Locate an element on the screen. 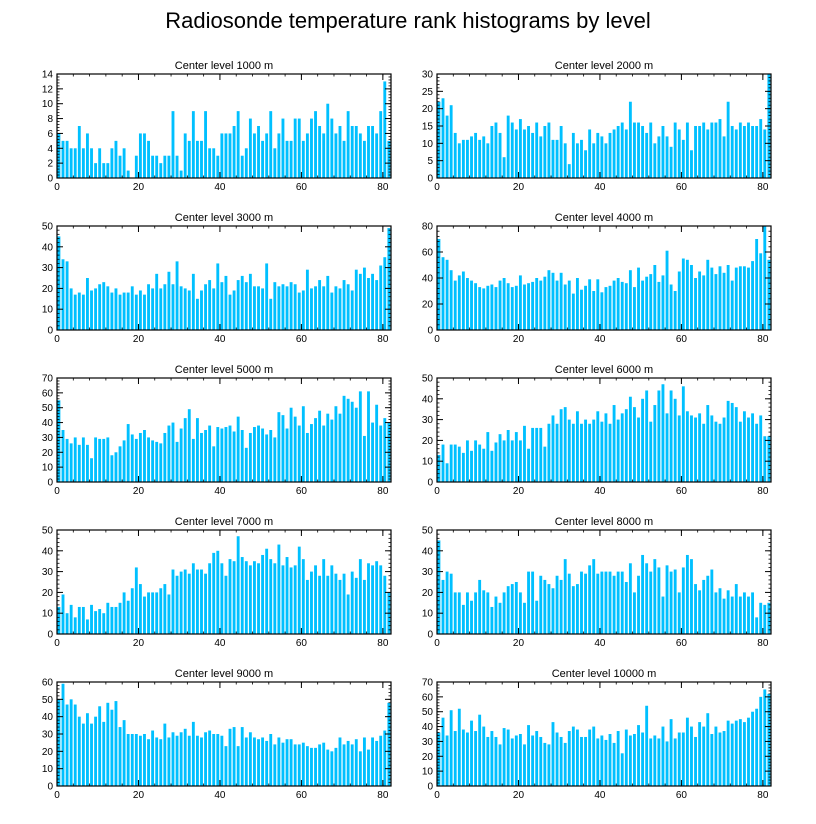 The height and width of the screenshot is (824, 816). y-tick-label: 10 is located at coordinates (428, 462).